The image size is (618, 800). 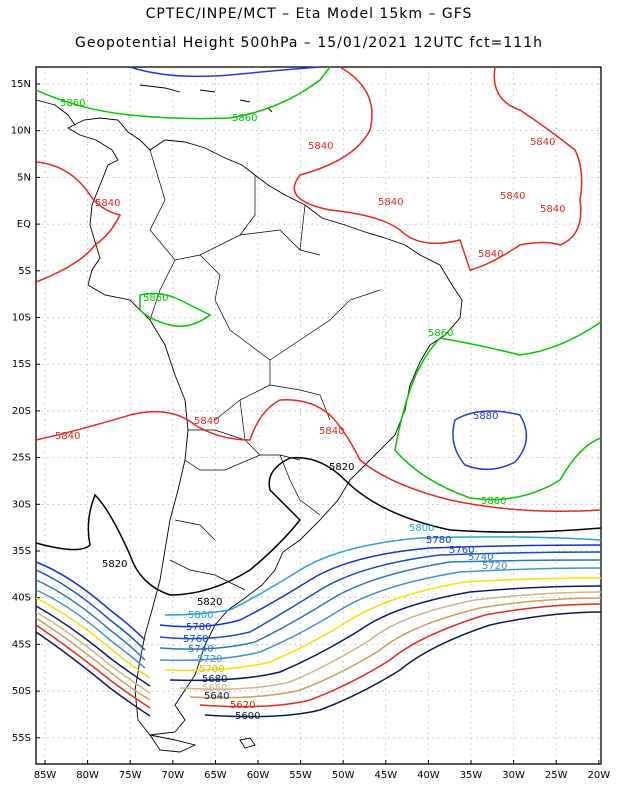 What do you see at coordinates (21, 84) in the screenshot?
I see `latitude-tick-label: 15N` at bounding box center [21, 84].